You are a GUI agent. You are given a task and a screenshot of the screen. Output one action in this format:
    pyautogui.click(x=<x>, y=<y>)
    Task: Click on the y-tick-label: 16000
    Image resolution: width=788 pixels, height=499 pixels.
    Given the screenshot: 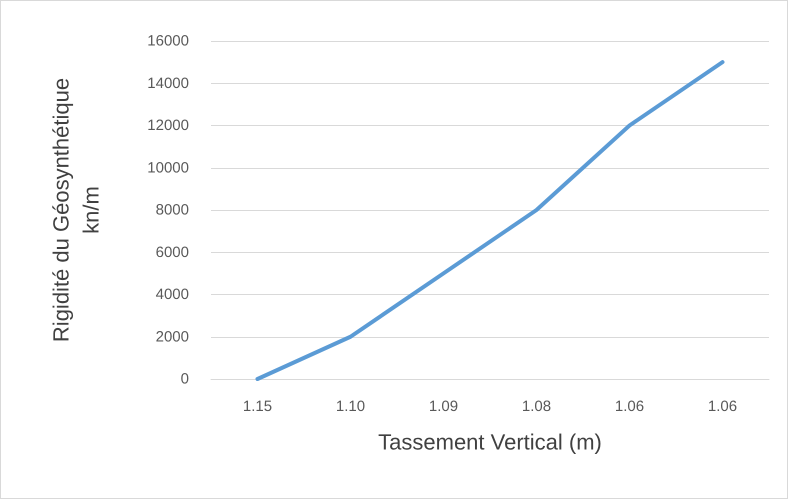 What is the action you would take?
    pyautogui.click(x=168, y=41)
    